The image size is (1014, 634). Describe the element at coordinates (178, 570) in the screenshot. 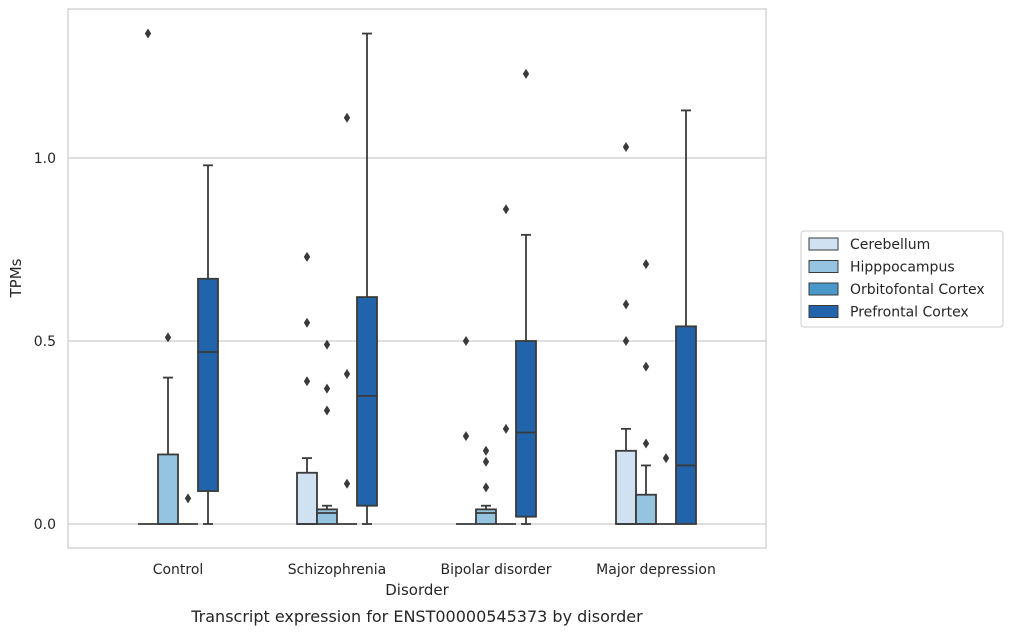

I see `x-tick-label: Control` at that location.